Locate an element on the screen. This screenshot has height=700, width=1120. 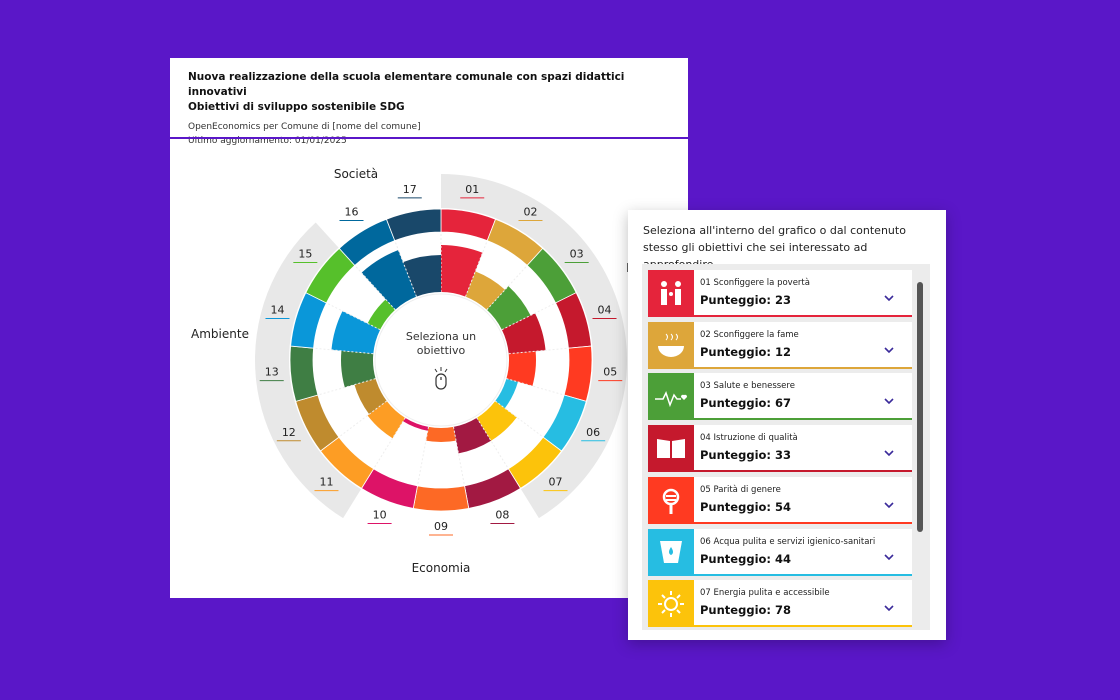
goal-item: 04 Istruzione di qualità Punteggio: 33 is located at coordinates (780, 449).